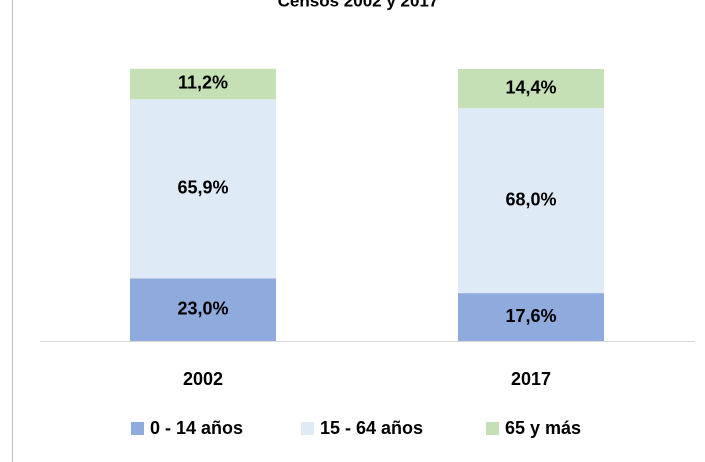 This screenshot has width=705, height=462. Describe the element at coordinates (371, 428) in the screenshot. I see `legend-label: 15 - 64 años` at that location.